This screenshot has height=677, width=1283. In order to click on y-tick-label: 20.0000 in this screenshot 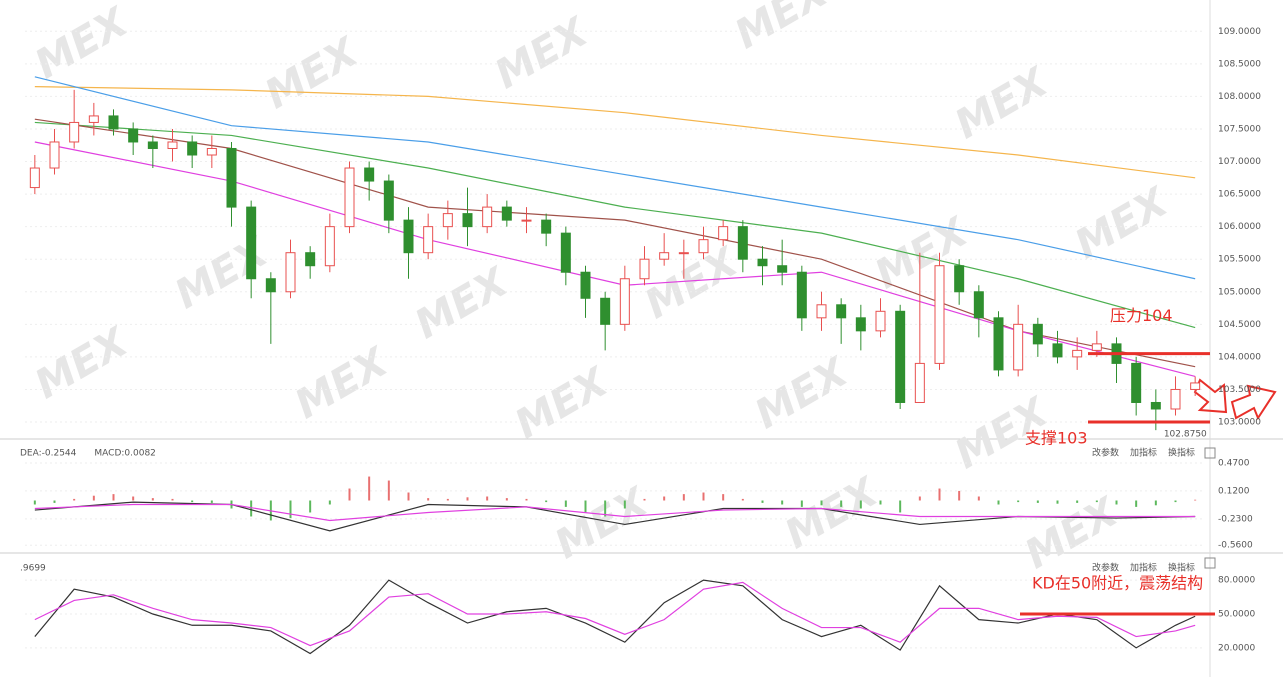, I will do `click(1236, 648)`.